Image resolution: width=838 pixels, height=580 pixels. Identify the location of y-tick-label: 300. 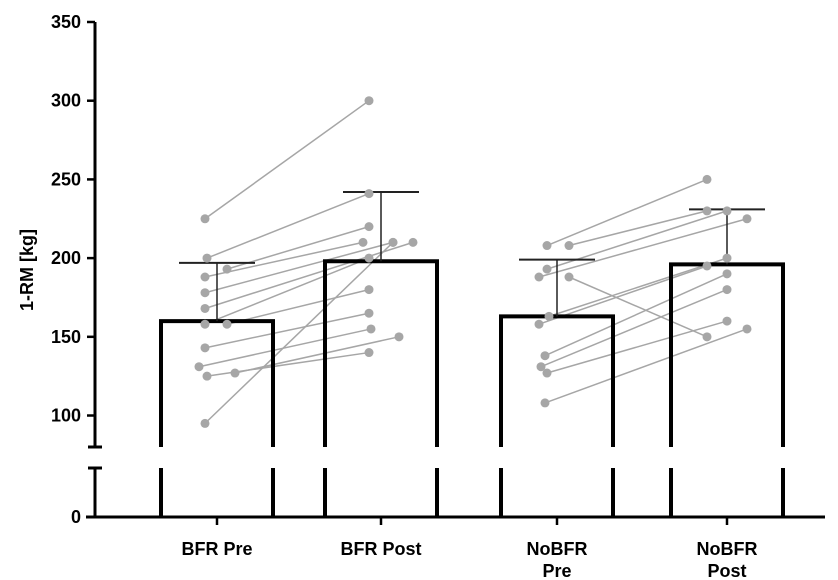
(66, 101).